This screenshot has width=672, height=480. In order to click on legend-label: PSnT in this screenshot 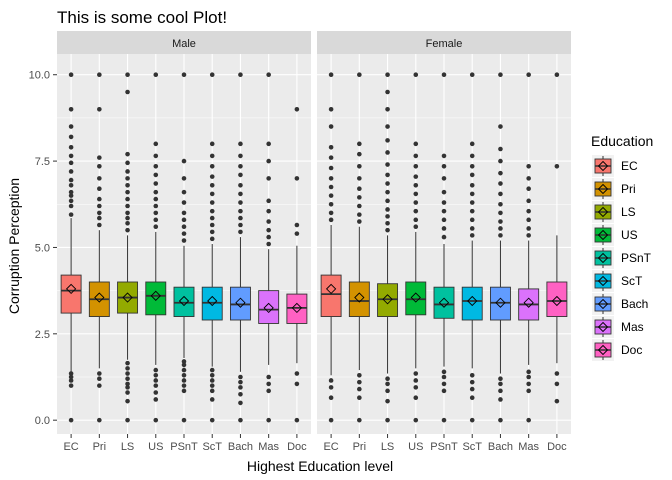, I will do `click(636, 258)`.